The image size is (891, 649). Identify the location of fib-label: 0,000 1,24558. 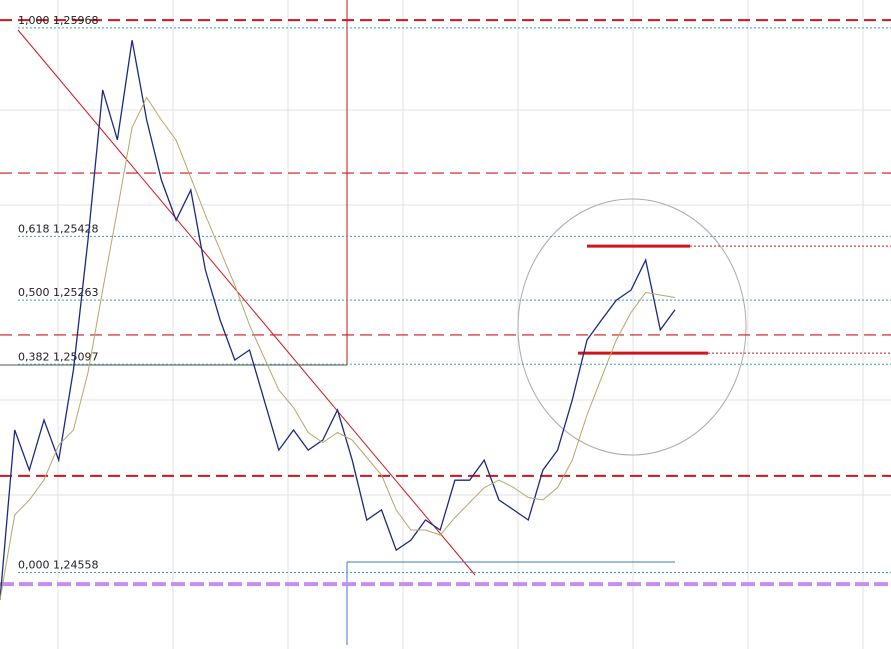
(58, 565).